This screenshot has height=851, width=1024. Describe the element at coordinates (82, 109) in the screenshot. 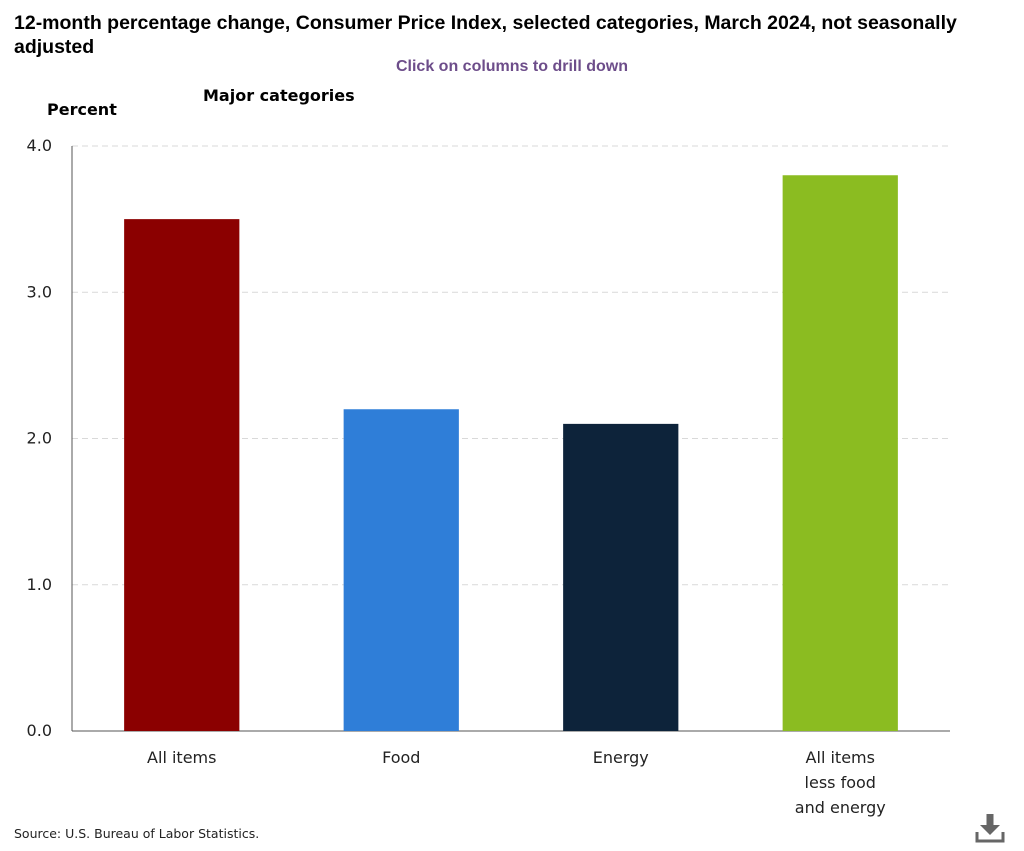

I see `y-axis-label: Percent` at that location.